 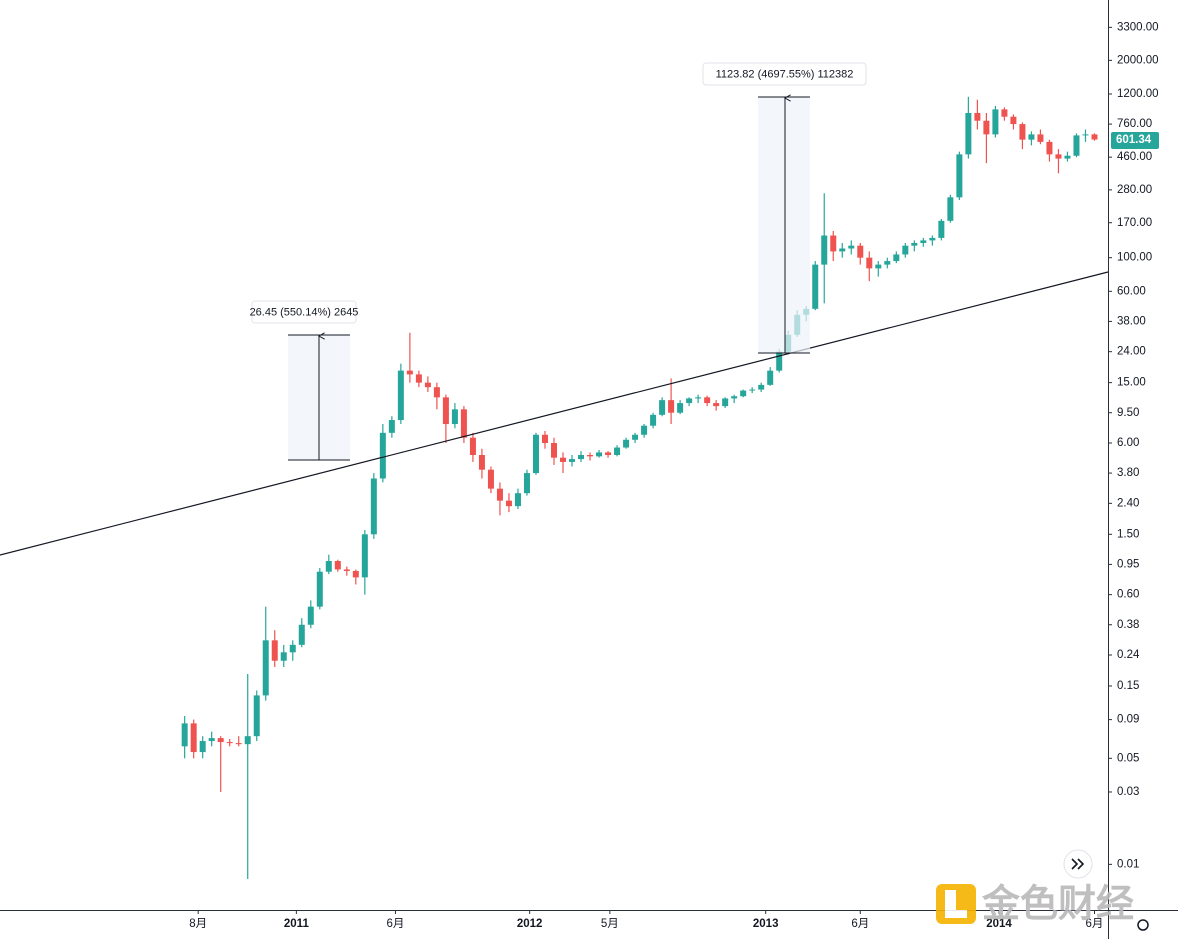 I want to click on y-tick-label: 0.95, so click(x=1128, y=564).